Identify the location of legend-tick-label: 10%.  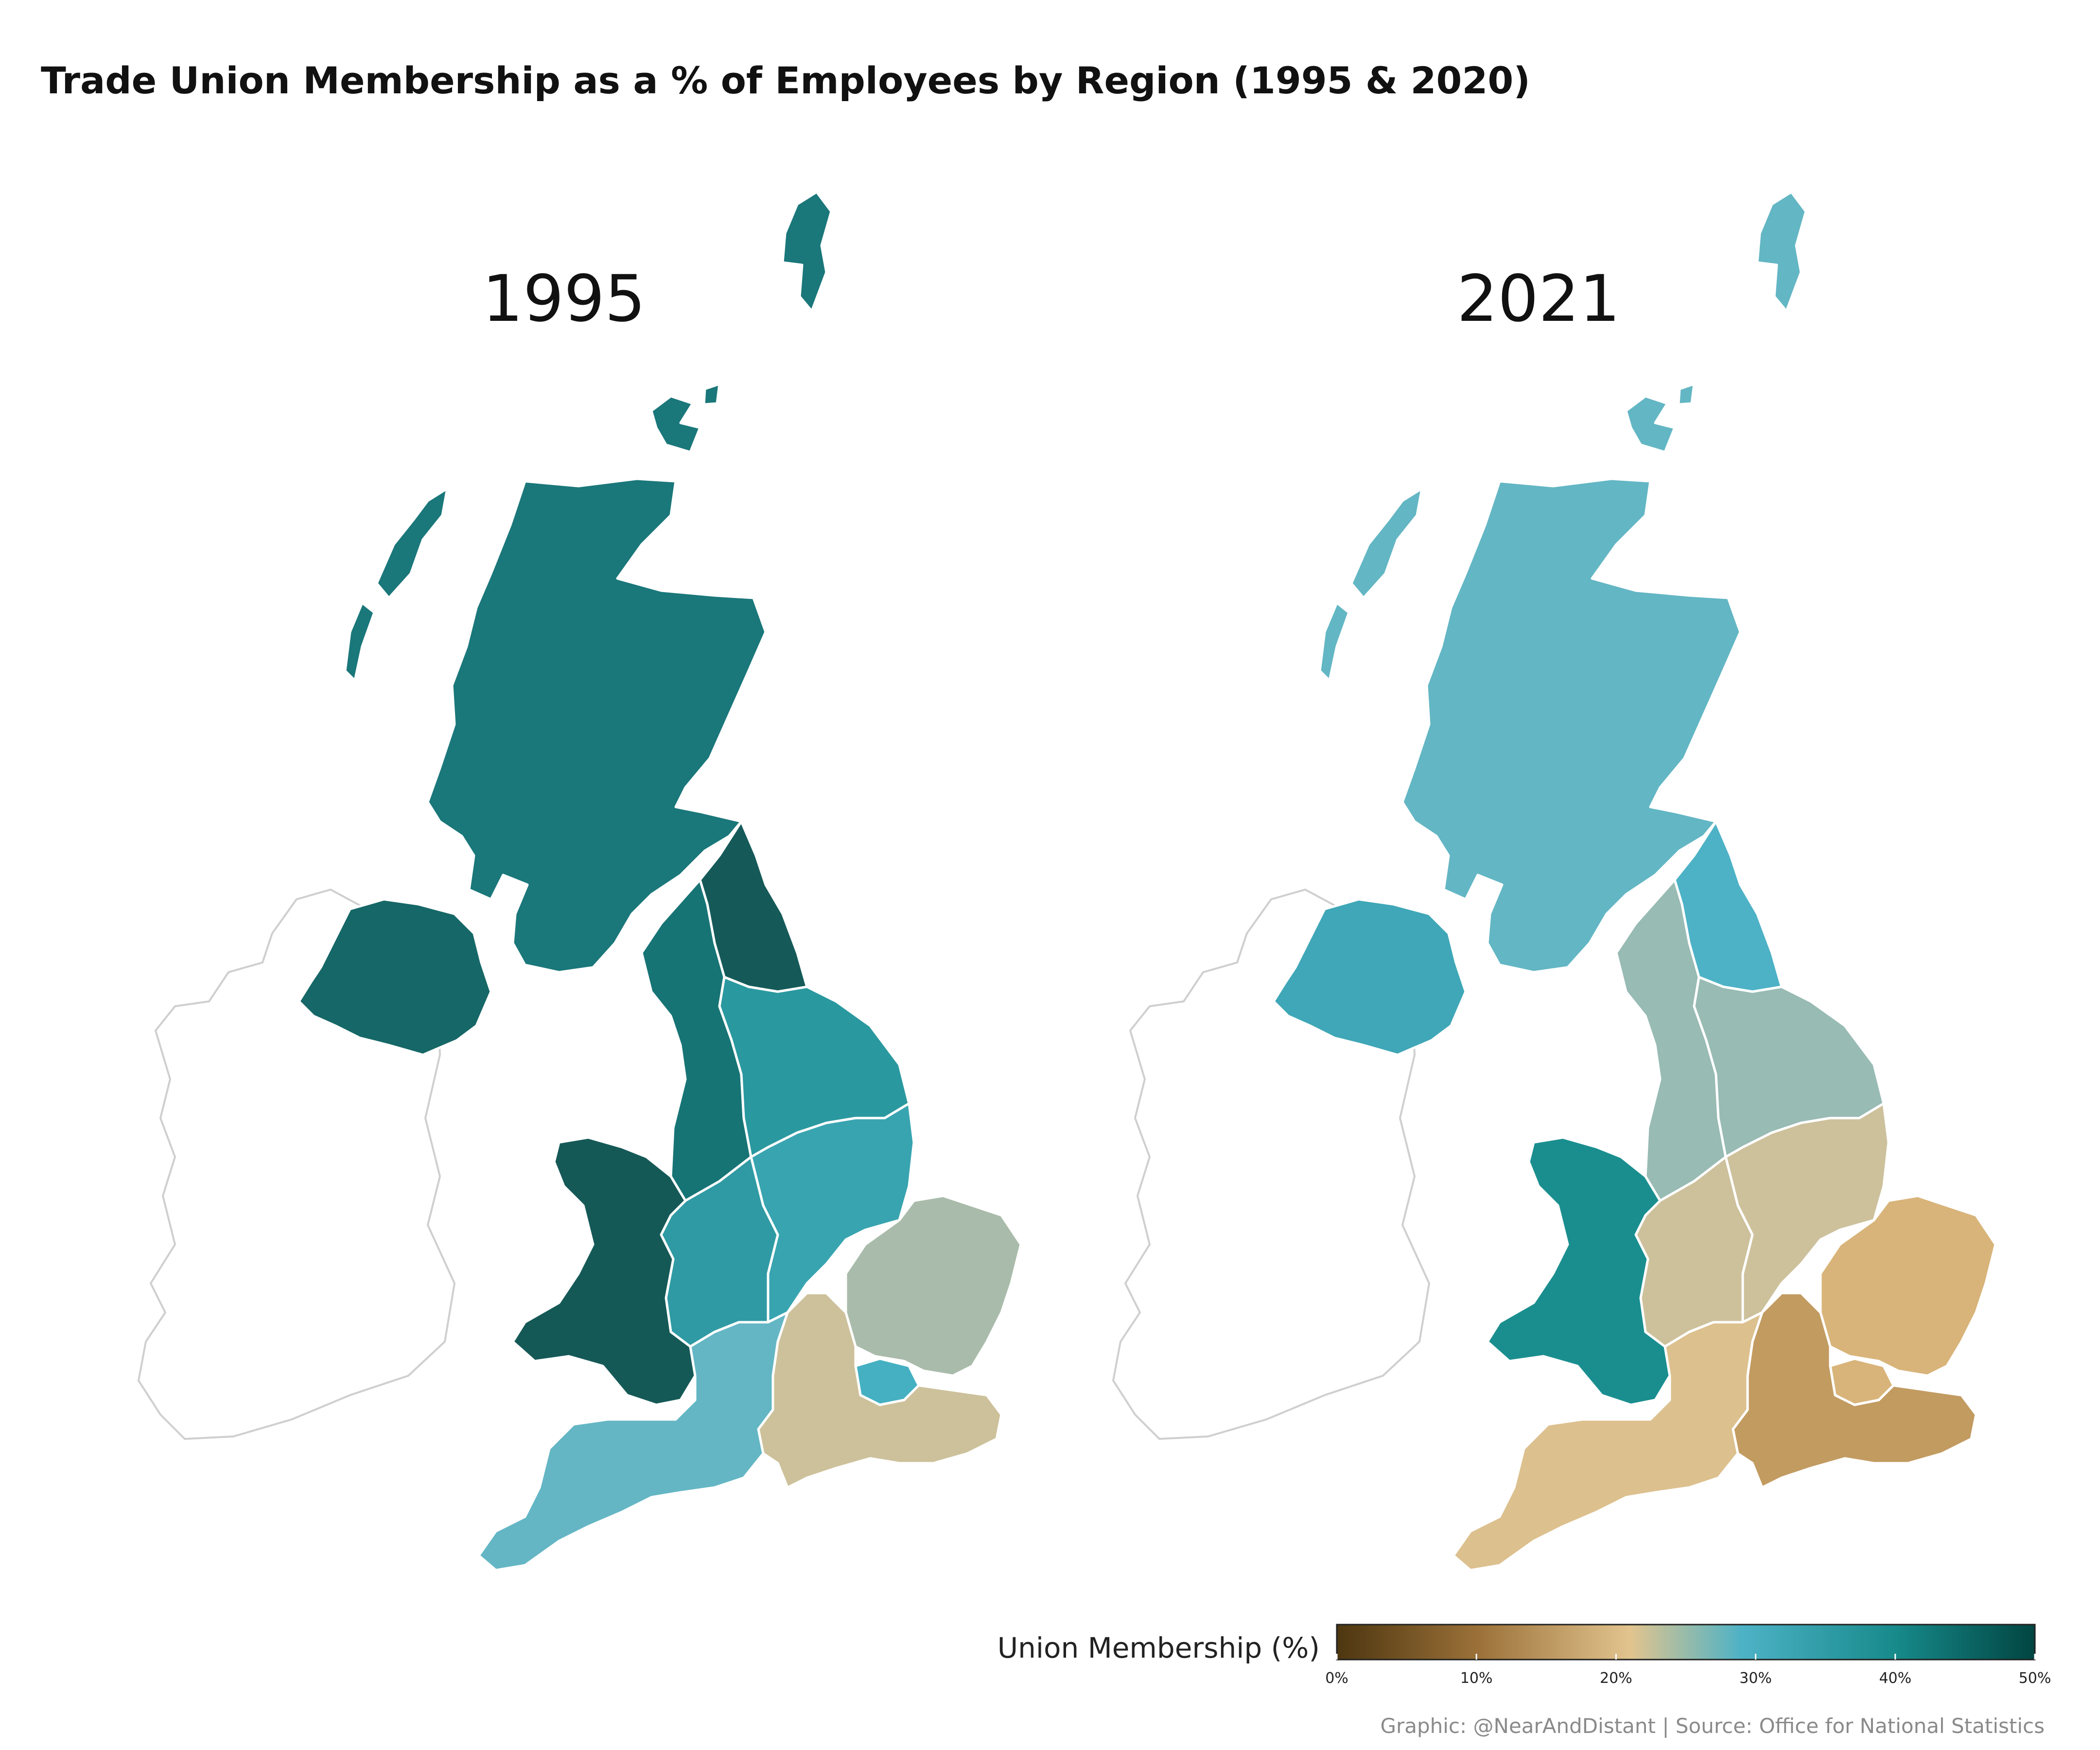
(1476, 1678).